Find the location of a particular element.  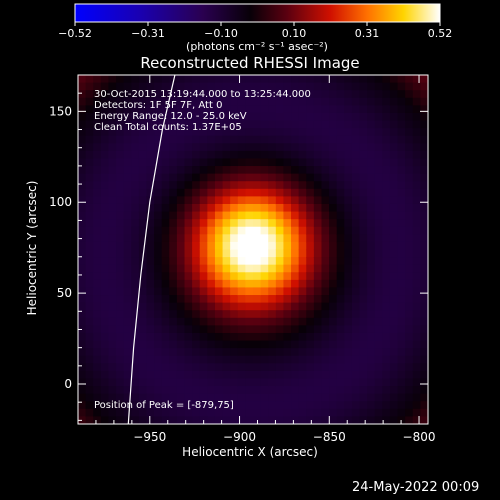

x-tick-label: −900 is located at coordinates (239, 437).